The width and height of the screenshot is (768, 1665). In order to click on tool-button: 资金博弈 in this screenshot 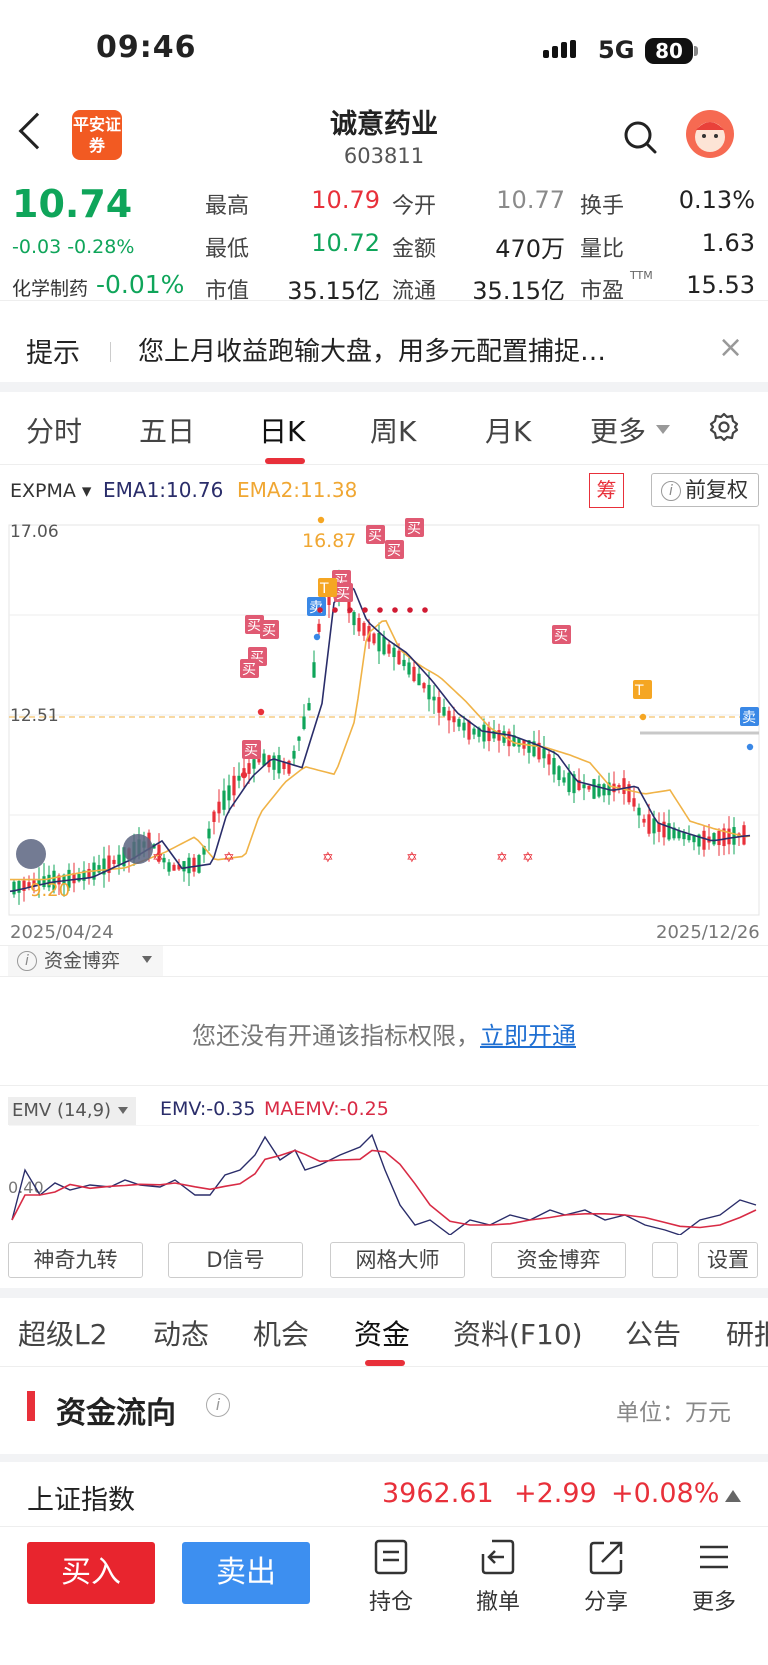, I will do `click(558, 1260)`.